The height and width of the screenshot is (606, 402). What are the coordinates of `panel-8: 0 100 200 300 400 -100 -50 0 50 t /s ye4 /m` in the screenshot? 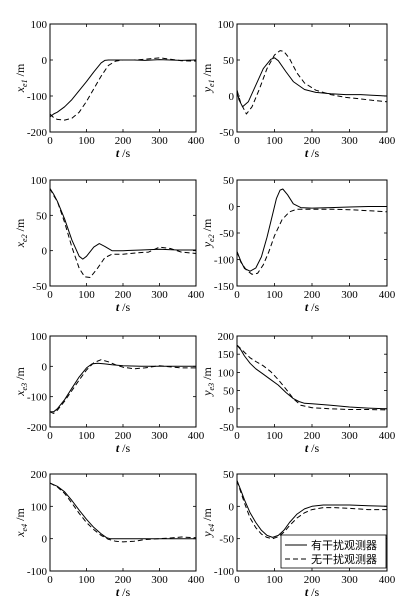 It's located at (298, 534).